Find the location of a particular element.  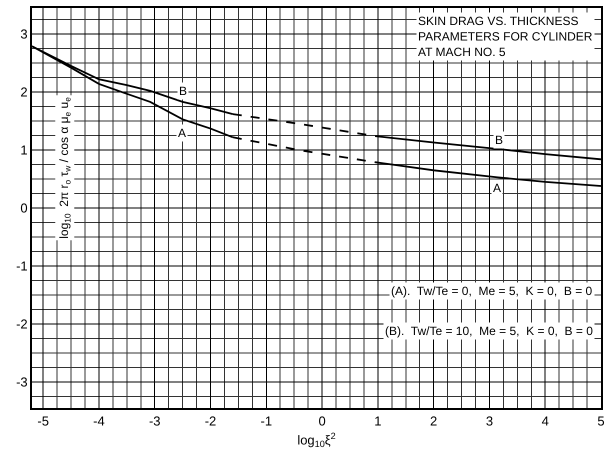

annotation: (A). Tw/Te = 0, Me = 5, K = 0, B = 0 is located at coordinates (492, 291).